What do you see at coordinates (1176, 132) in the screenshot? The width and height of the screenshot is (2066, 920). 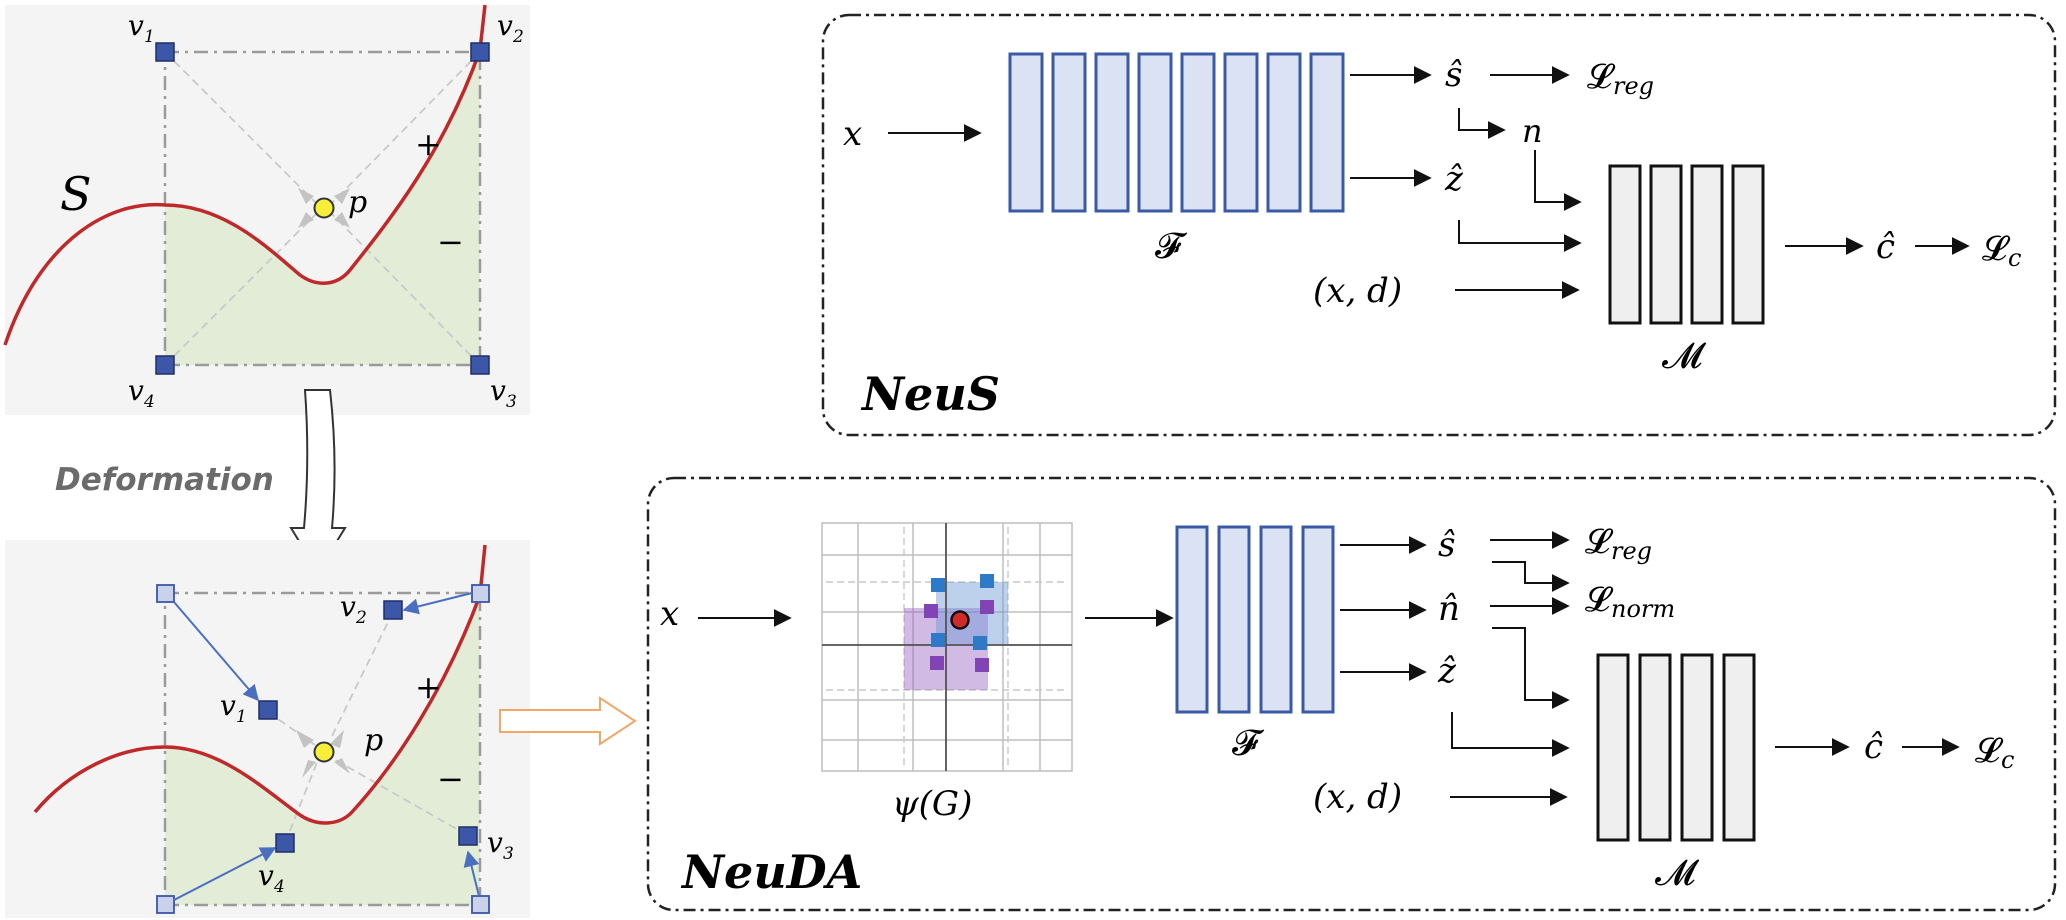 I see `neus-network-f` at bounding box center [1176, 132].